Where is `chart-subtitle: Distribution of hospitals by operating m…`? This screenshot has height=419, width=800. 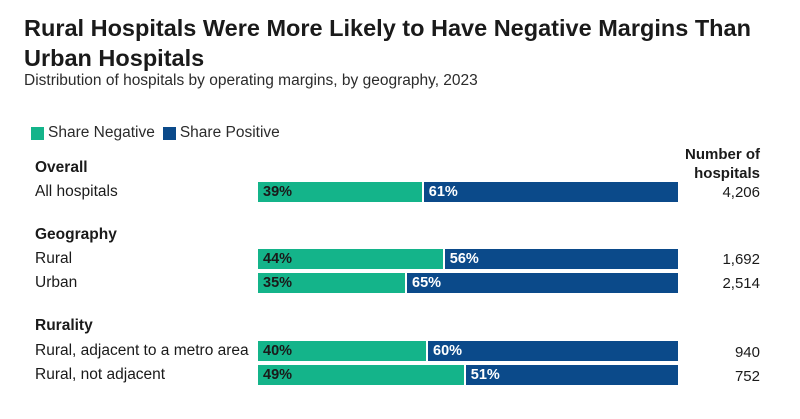 chart-subtitle: Distribution of hospitals by operating m… is located at coordinates (251, 80).